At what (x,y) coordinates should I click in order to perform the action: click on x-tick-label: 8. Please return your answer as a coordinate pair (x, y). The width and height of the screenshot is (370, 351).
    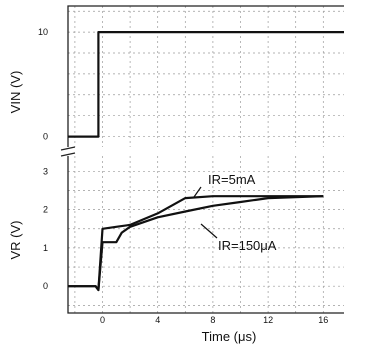
    Looking at the image, I should click on (212, 320).